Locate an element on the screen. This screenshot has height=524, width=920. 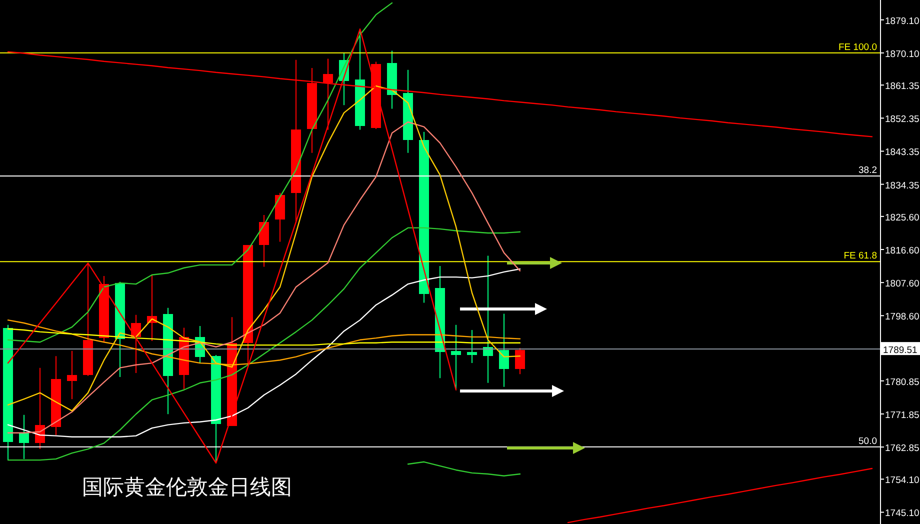
ref-line-label: 1789.51 is located at coordinates (900, 350).